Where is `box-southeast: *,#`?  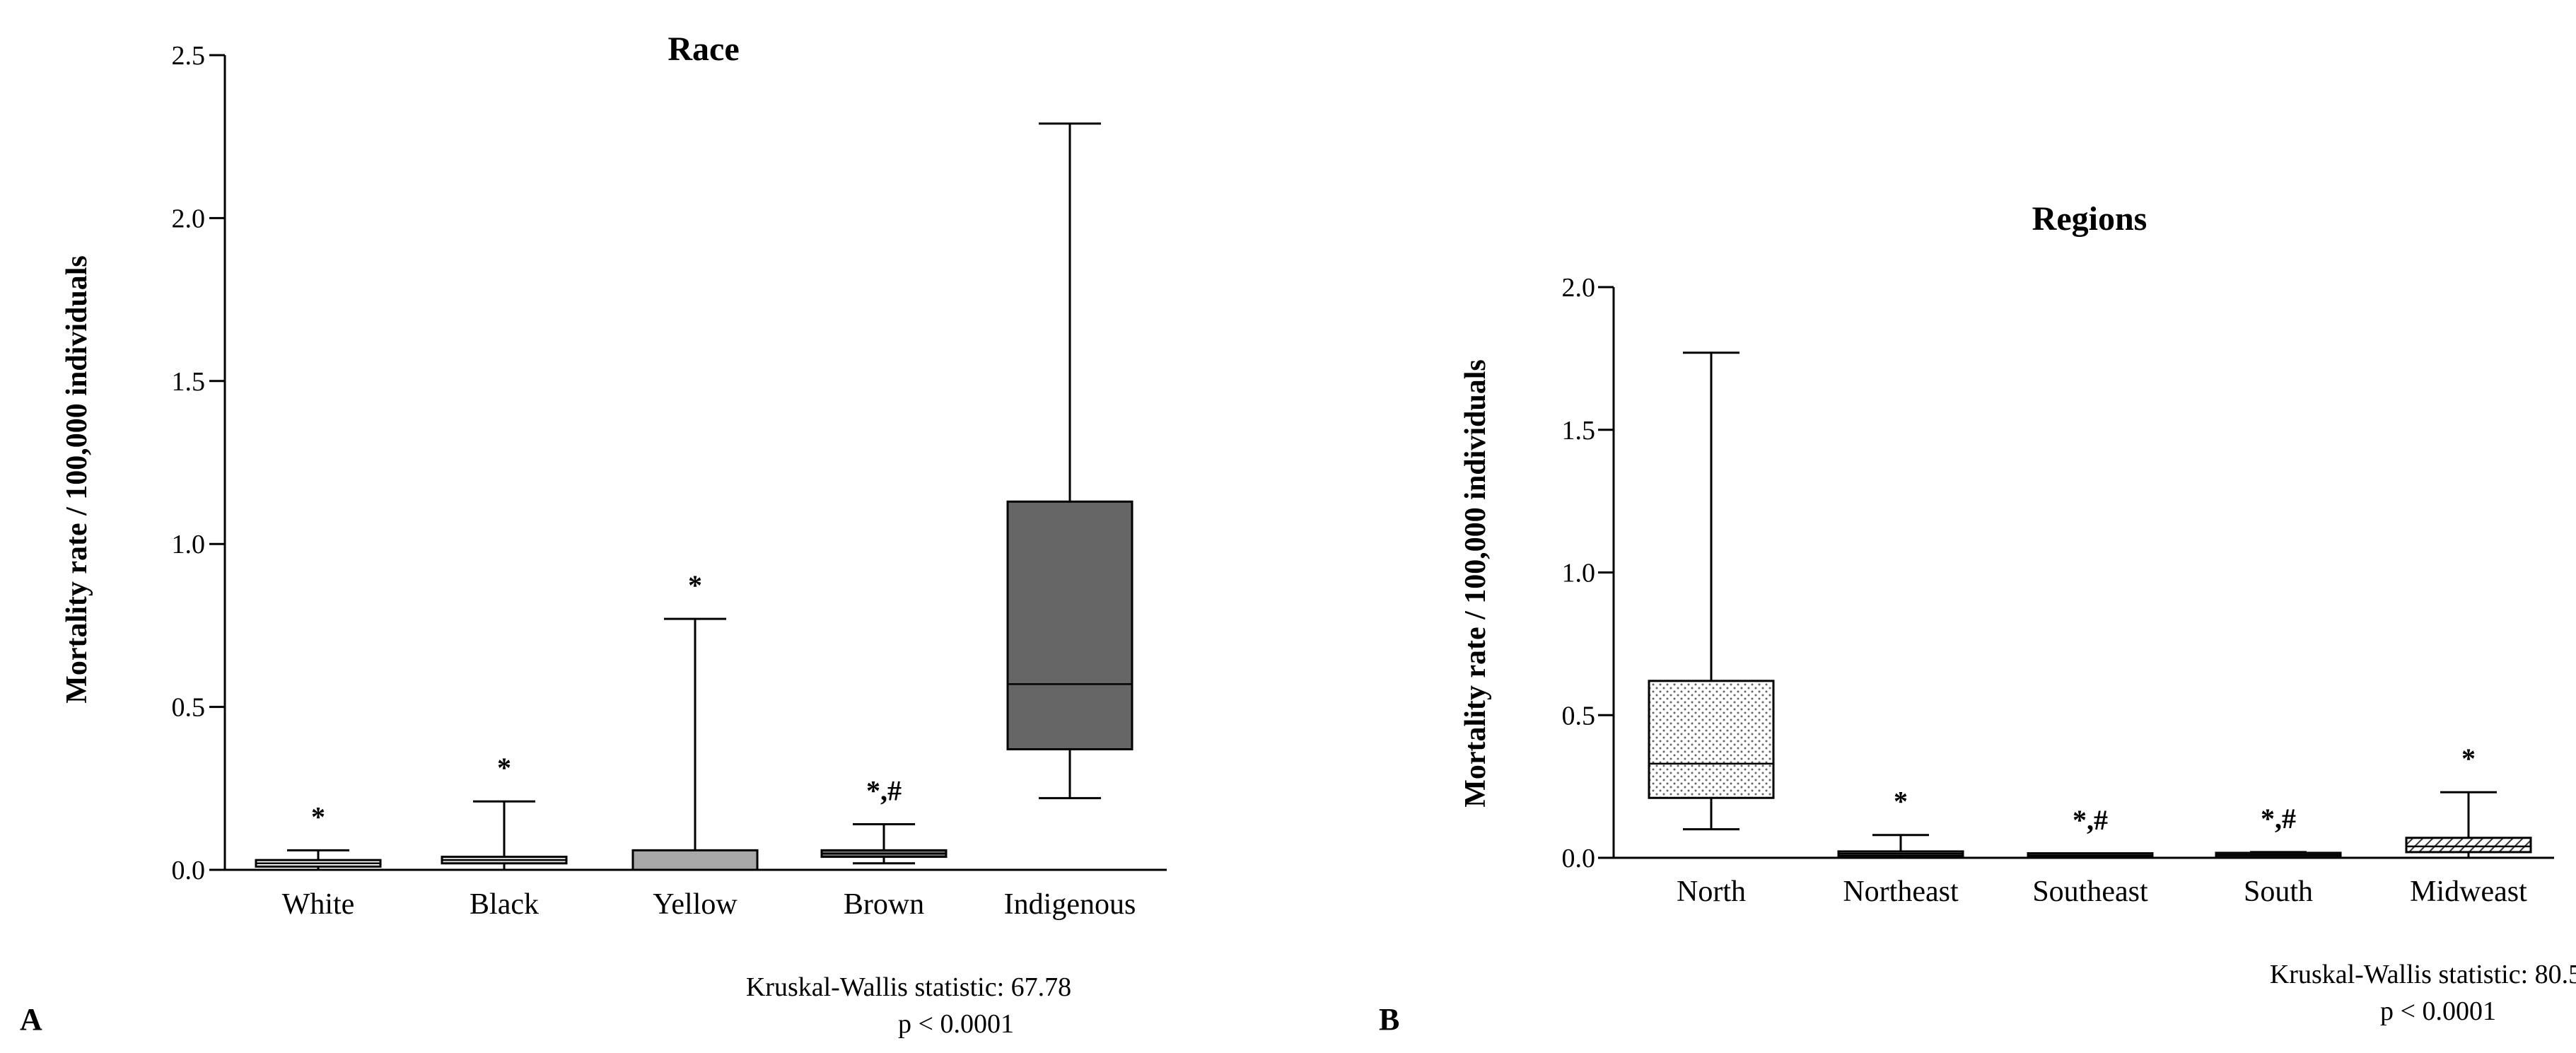 box-southeast: *,# is located at coordinates (2090, 832).